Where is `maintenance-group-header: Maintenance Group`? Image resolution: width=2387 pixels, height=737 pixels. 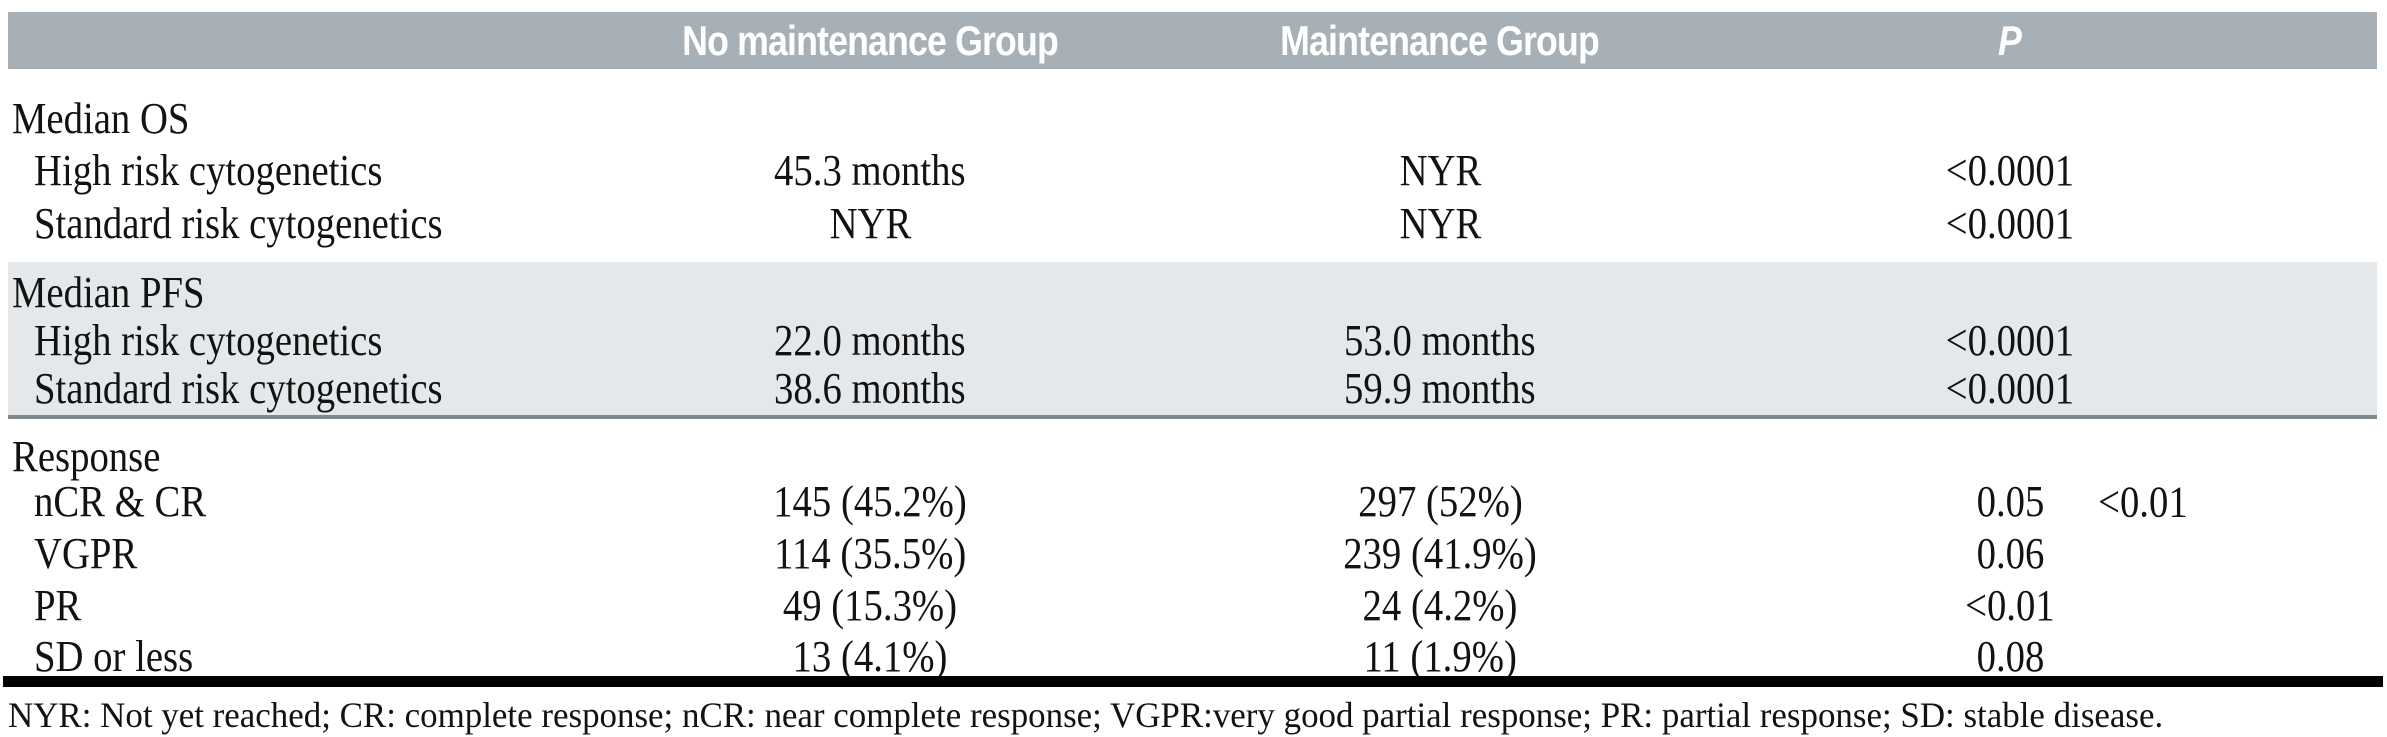 maintenance-group-header: Maintenance Group is located at coordinates (1440, 40).